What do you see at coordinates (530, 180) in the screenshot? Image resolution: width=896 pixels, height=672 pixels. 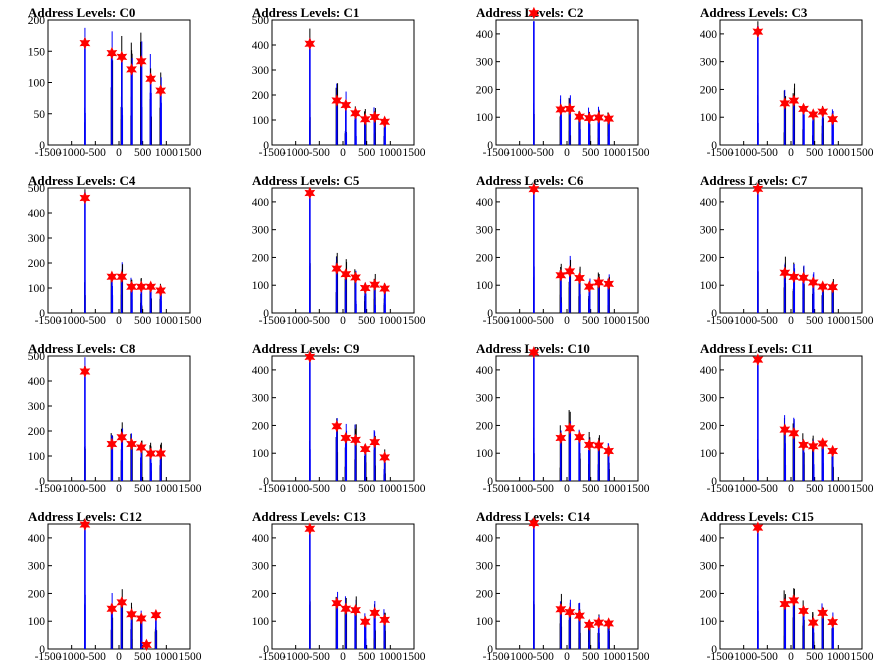 I see `chart-title: Address Levels: C6` at bounding box center [530, 180].